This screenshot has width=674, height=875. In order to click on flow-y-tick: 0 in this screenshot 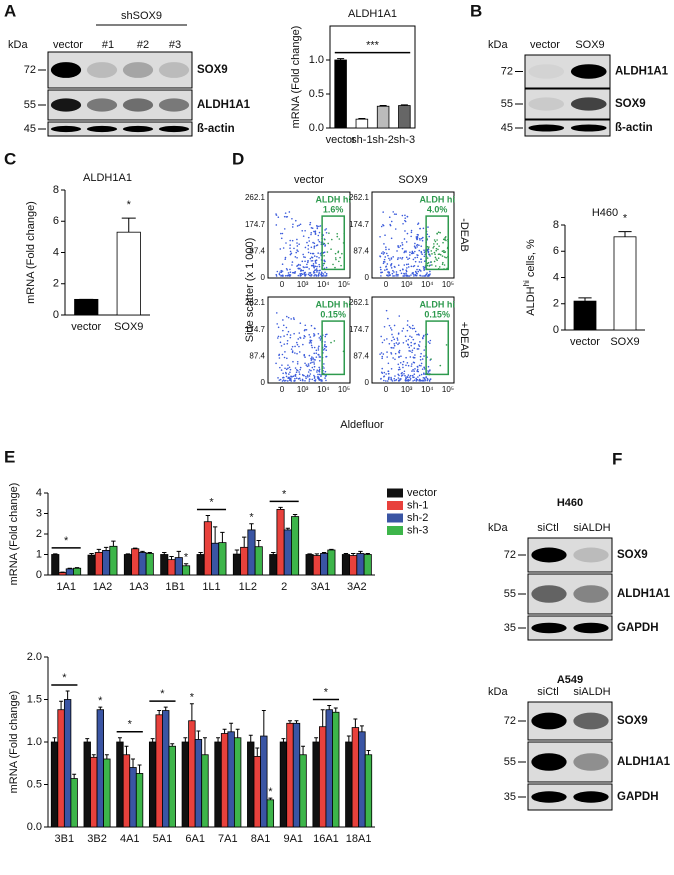, I will do `click(367, 277)`.